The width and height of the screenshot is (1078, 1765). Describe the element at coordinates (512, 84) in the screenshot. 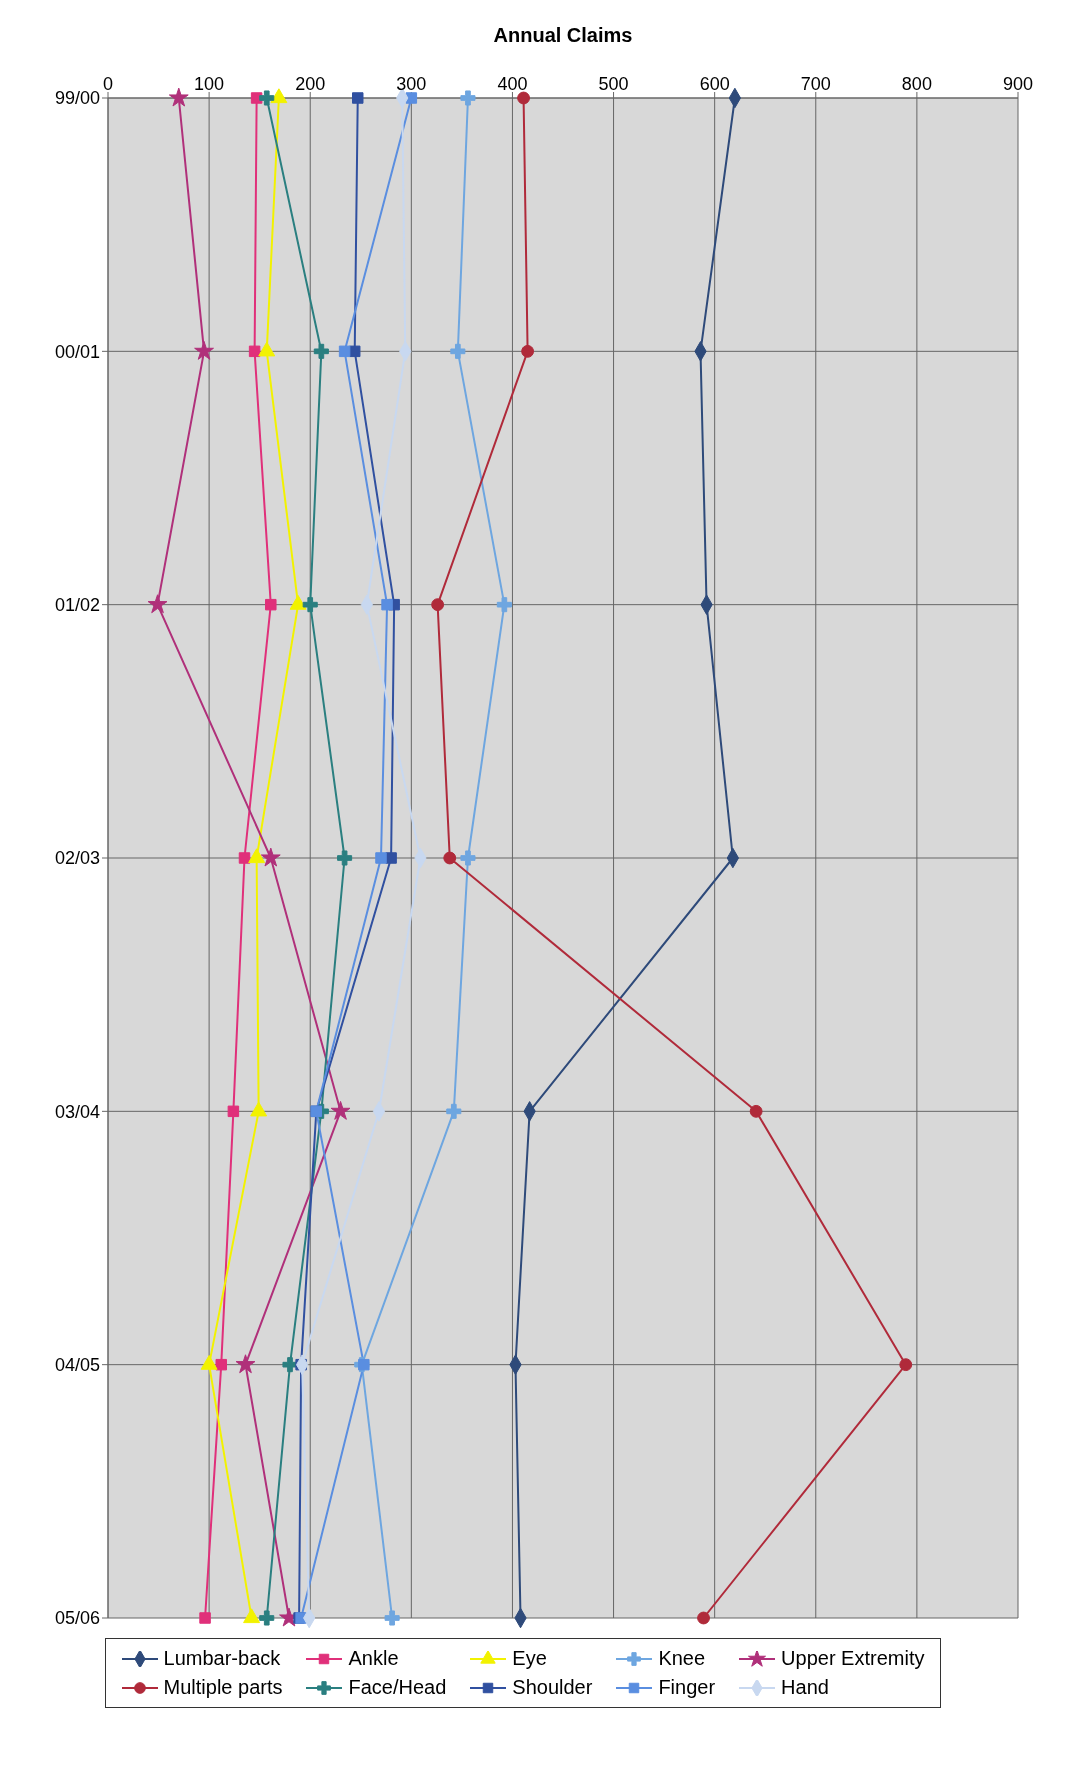

I see `x-tick-label: 400` at that location.